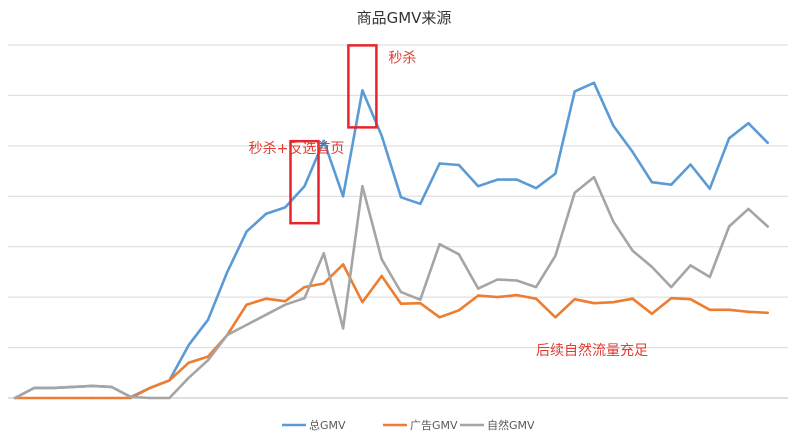 This screenshot has width=798, height=441. Describe the element at coordinates (592, 350) in the screenshot. I see `annotation-natural-traffic: 后续自然流量充足` at that location.